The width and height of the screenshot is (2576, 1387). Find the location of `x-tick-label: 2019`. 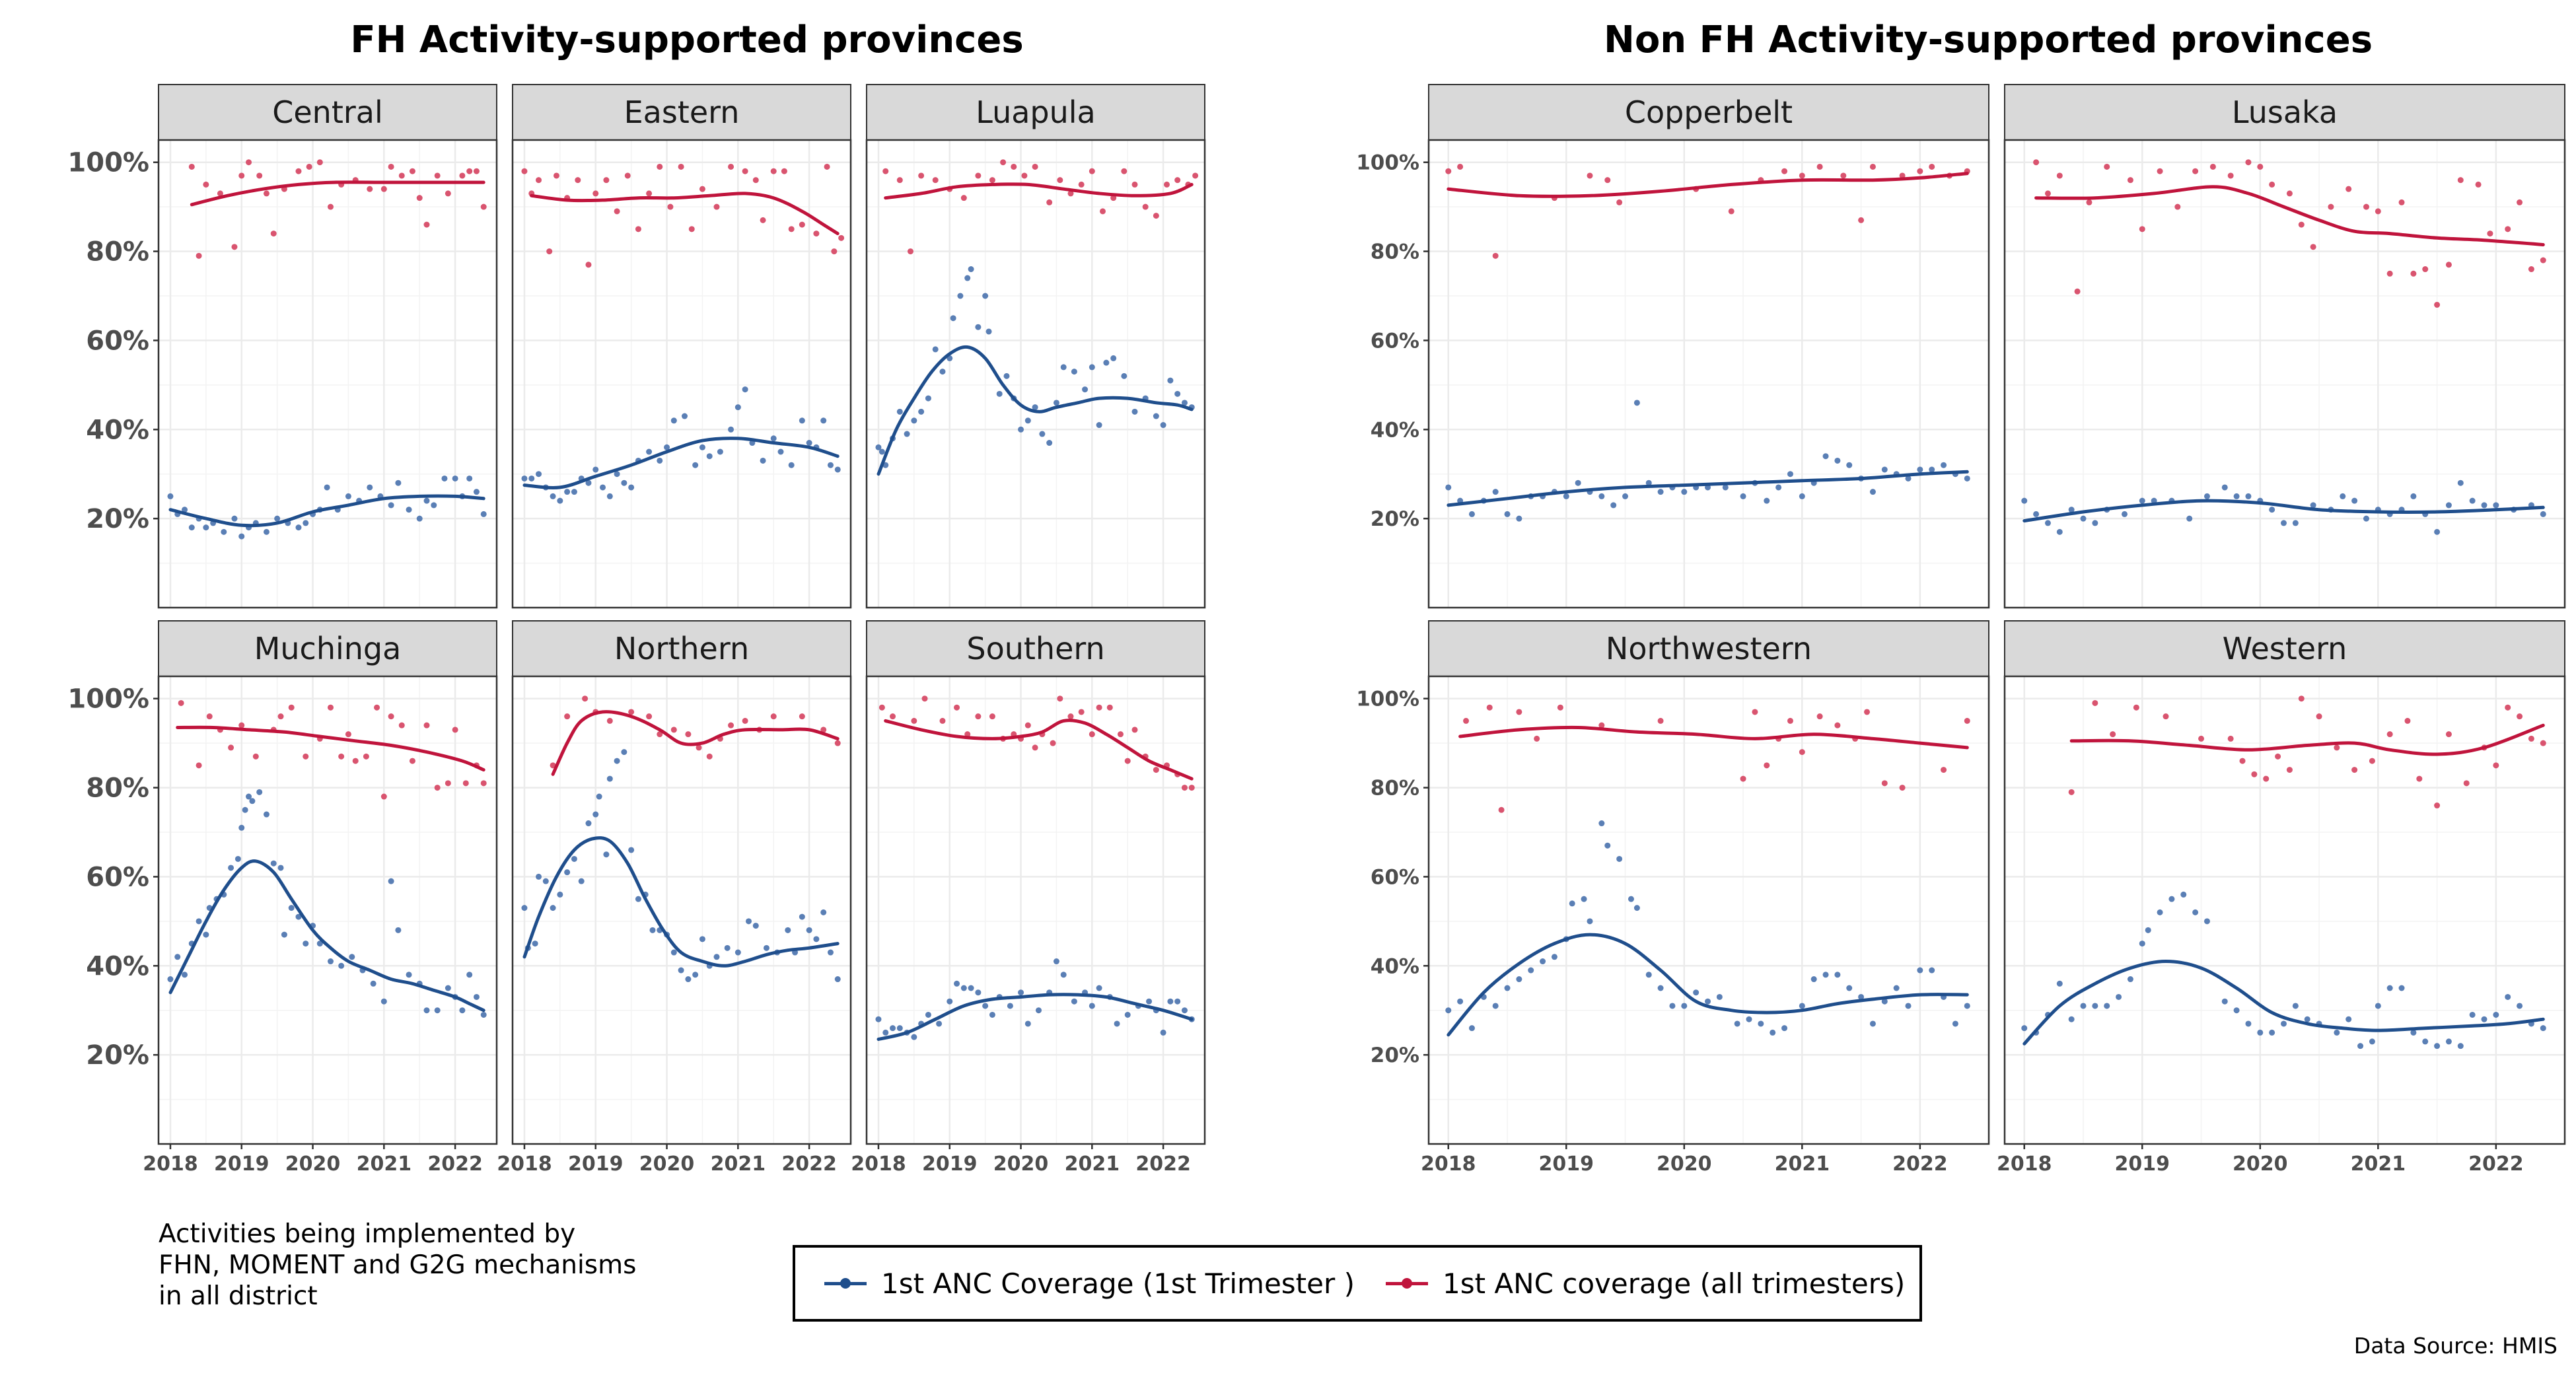

x-tick-label: 2019 is located at coordinates (2142, 1164).